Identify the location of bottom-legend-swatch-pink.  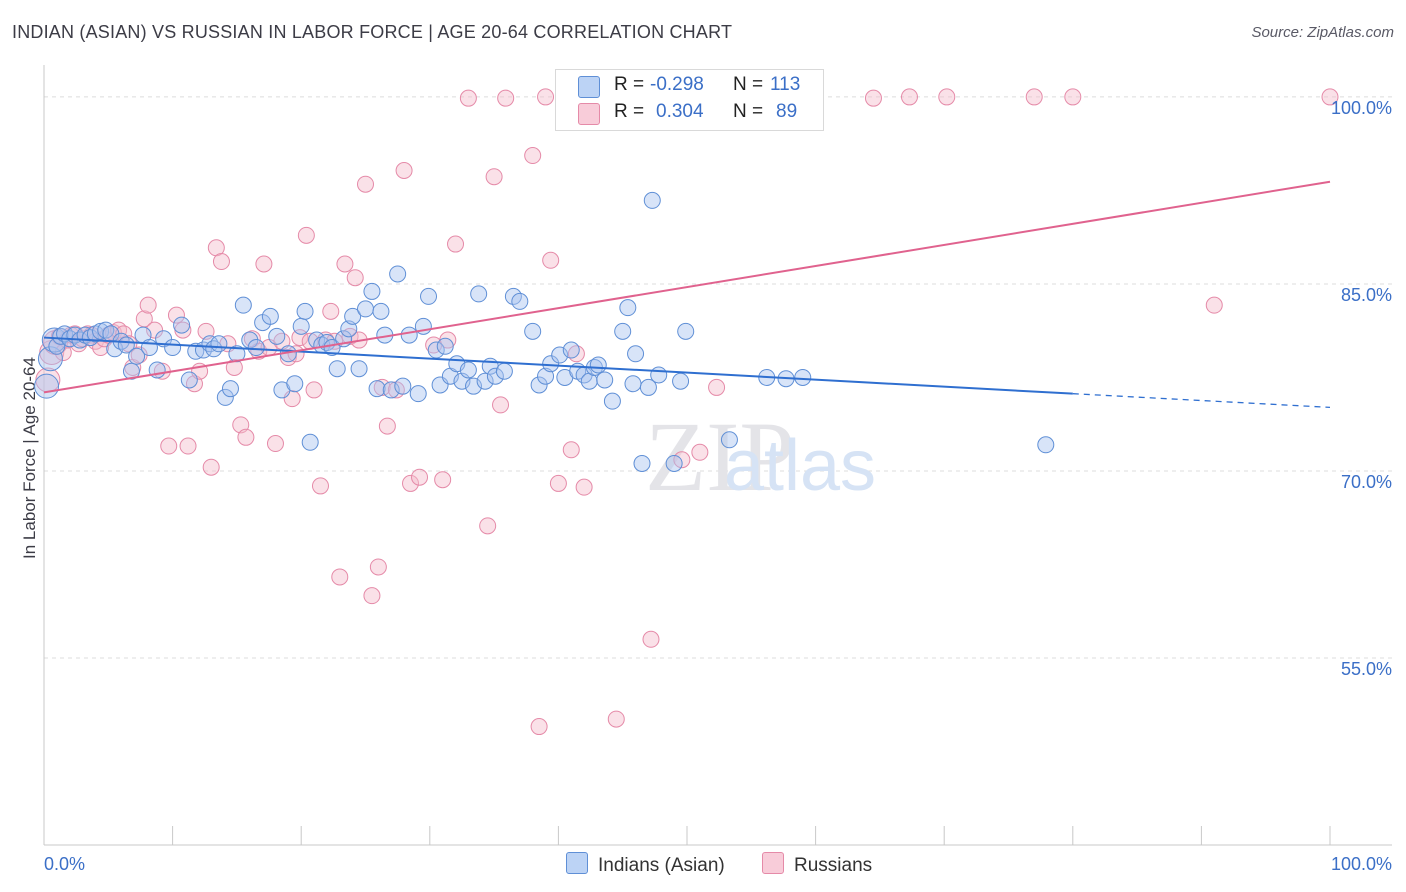
(773, 863).